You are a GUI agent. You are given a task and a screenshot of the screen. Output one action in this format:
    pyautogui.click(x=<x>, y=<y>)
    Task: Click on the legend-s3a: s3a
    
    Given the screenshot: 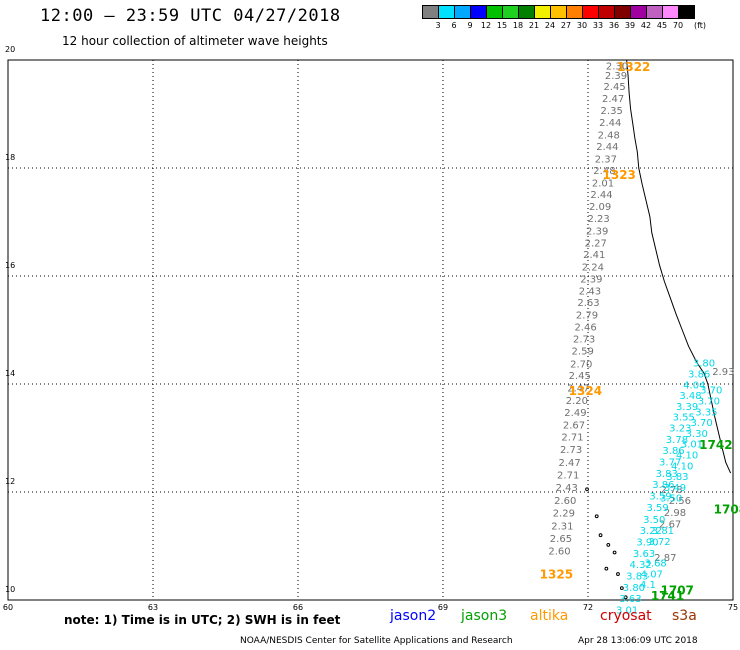 What is the action you would take?
    pyautogui.click(x=684, y=616)
    